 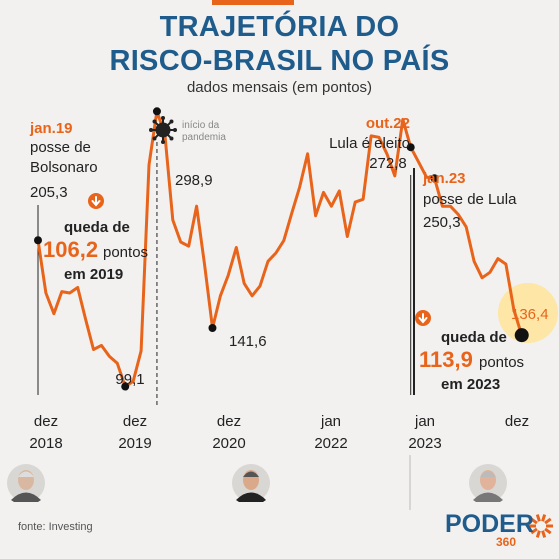 I want to click on data-label-6: 136,4, so click(x=530, y=314).